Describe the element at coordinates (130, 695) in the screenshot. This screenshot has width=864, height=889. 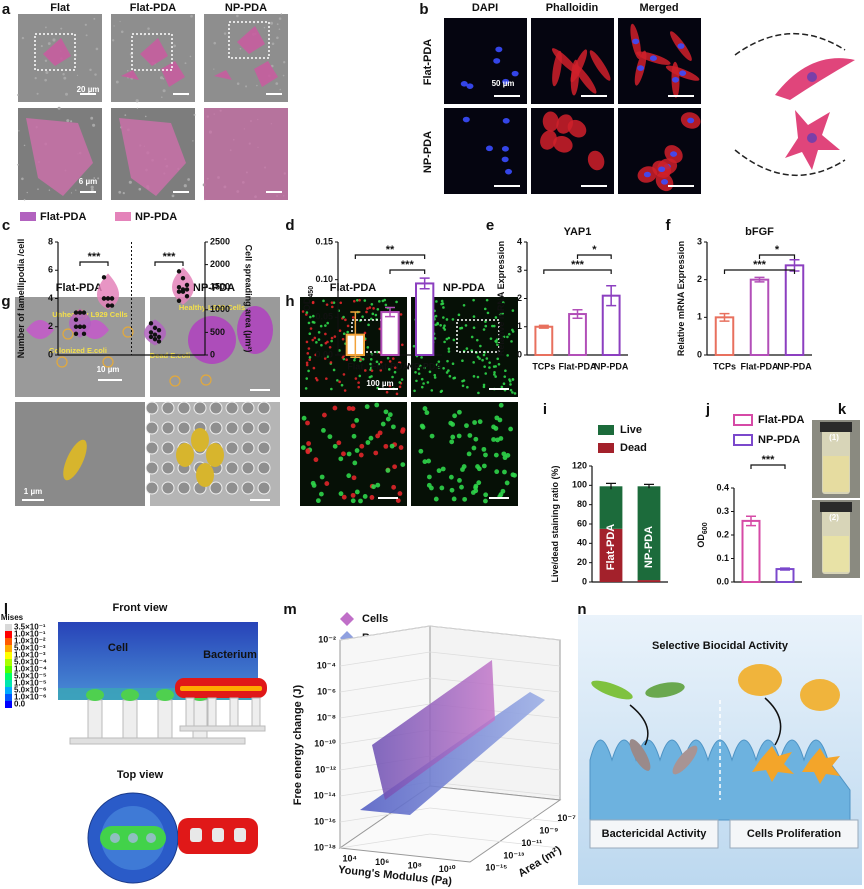
I see `stress` at that location.